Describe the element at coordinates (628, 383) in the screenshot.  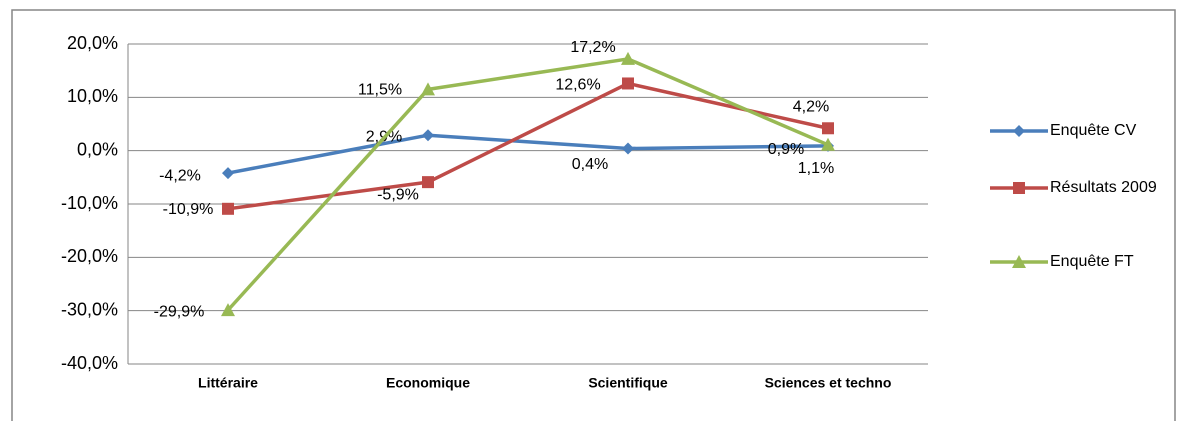
I see `x-tick-label: Scientifique` at that location.